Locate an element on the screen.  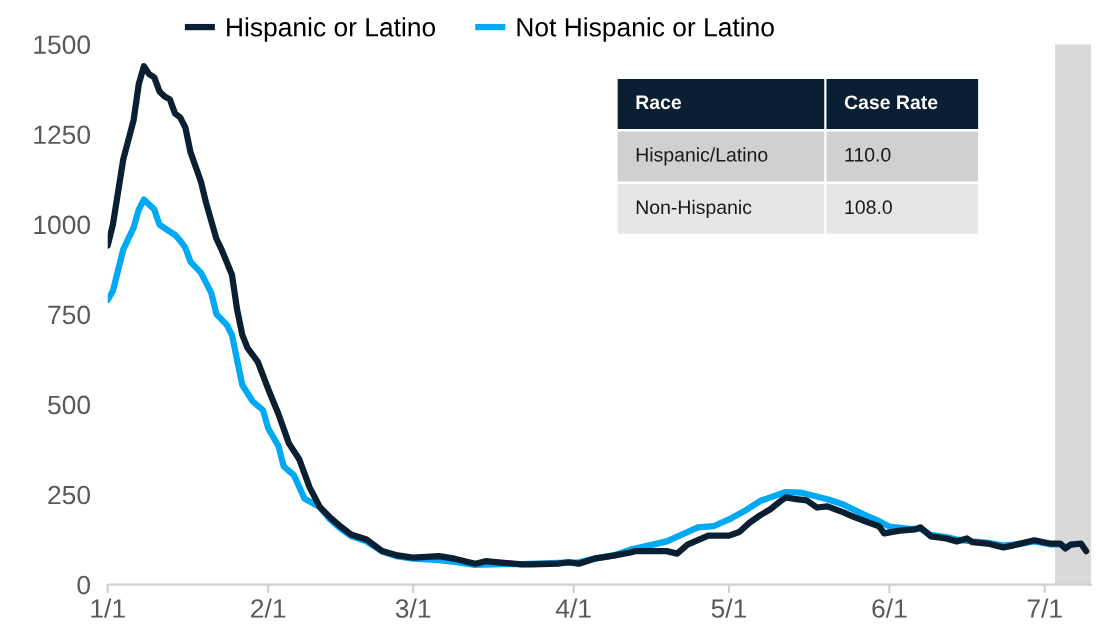
x-tick-label: 3/1 is located at coordinates (413, 608).